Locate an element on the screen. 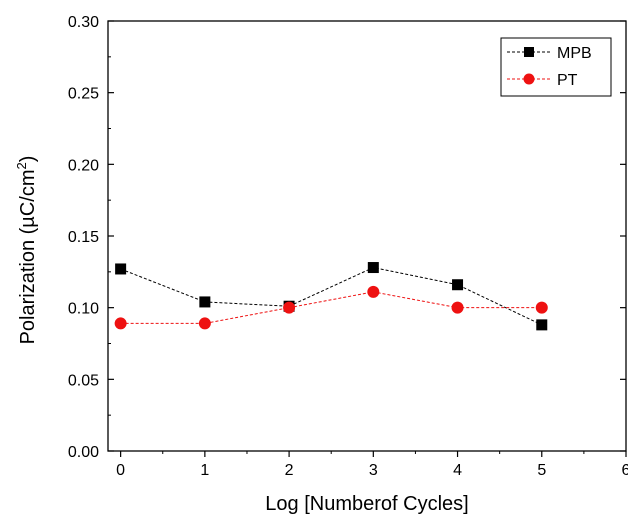 The height and width of the screenshot is (520, 628). y-axis-title-sup: 2 is located at coordinates (21, 165).